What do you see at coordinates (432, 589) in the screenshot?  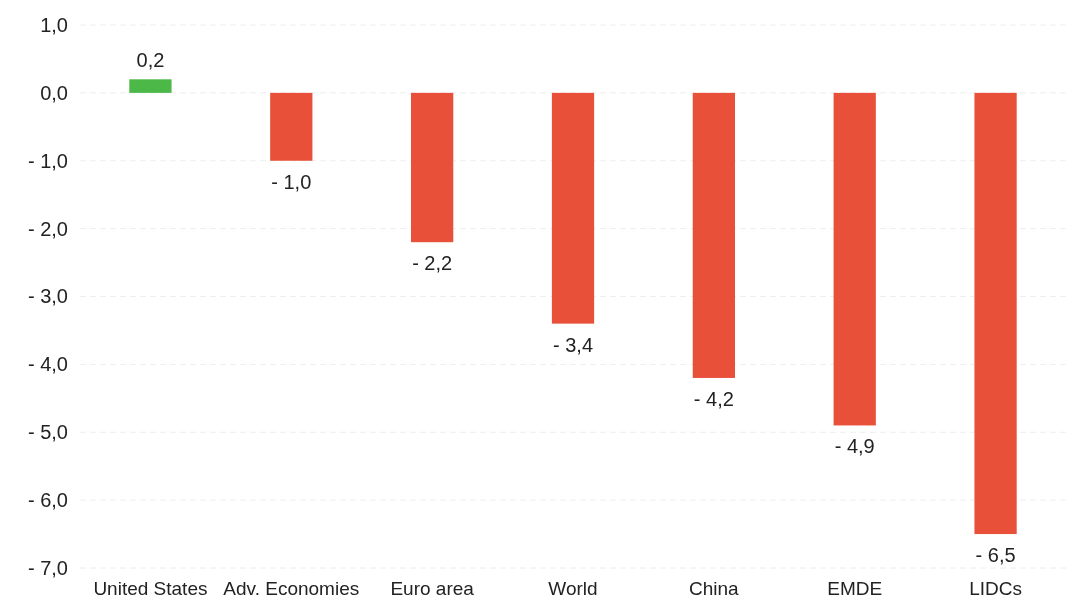 I see `x-tick-label: Euro area` at bounding box center [432, 589].